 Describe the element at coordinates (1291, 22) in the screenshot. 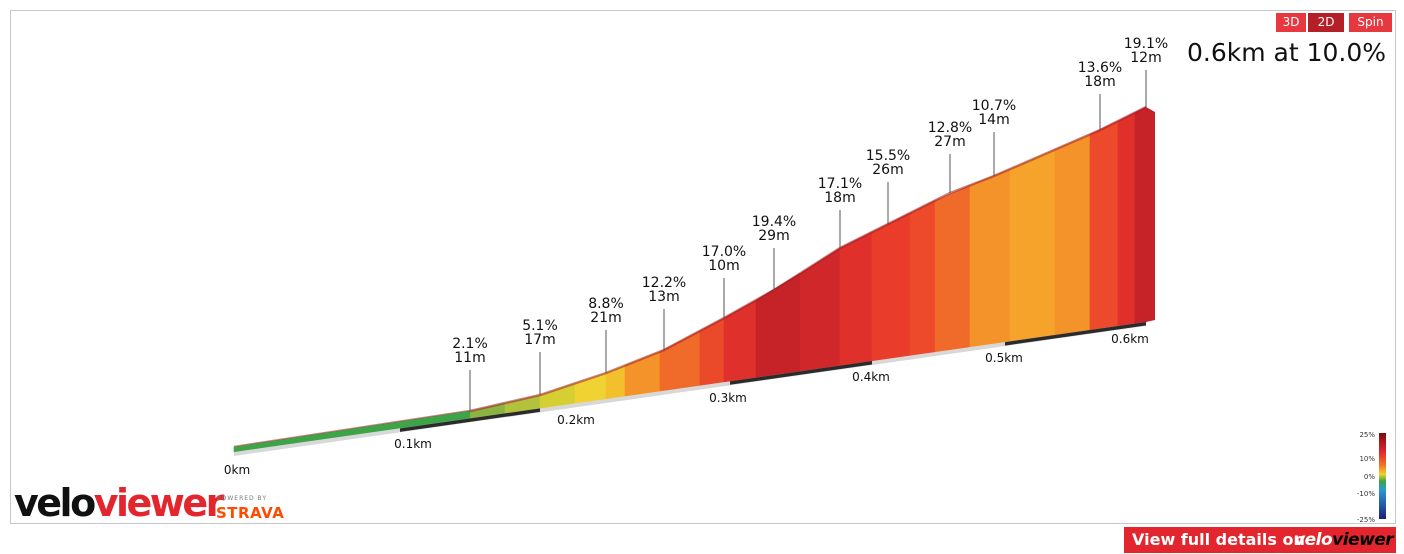

I see `view-3d-button: 3D` at that location.